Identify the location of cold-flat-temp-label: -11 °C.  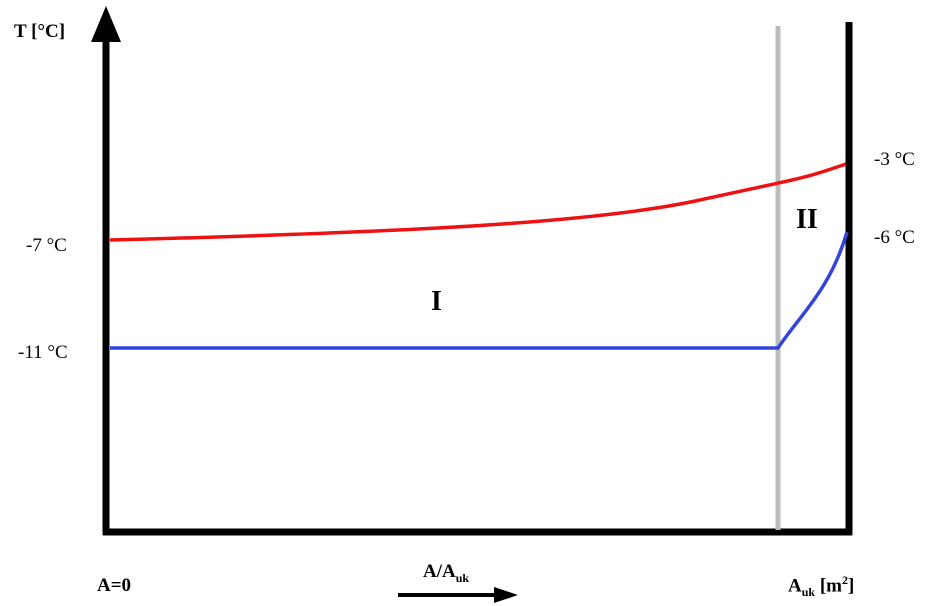
(43, 352).